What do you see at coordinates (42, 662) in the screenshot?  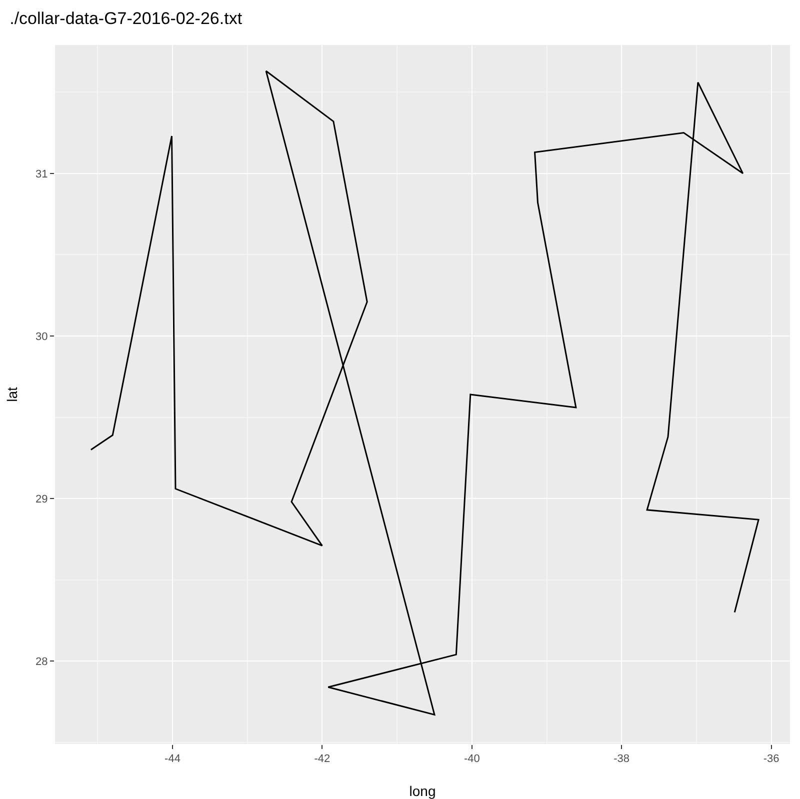 I see `y-tick-label: 28` at bounding box center [42, 662].